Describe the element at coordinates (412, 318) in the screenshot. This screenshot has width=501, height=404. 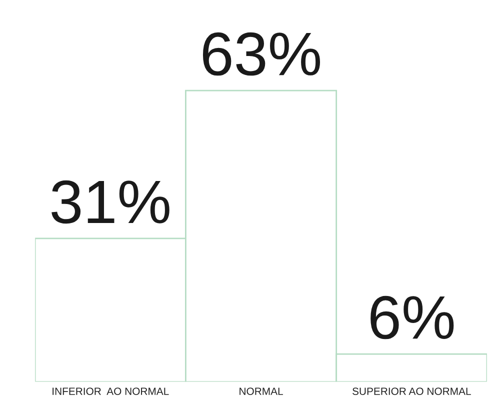
I see `data-label: 6%` at that location.